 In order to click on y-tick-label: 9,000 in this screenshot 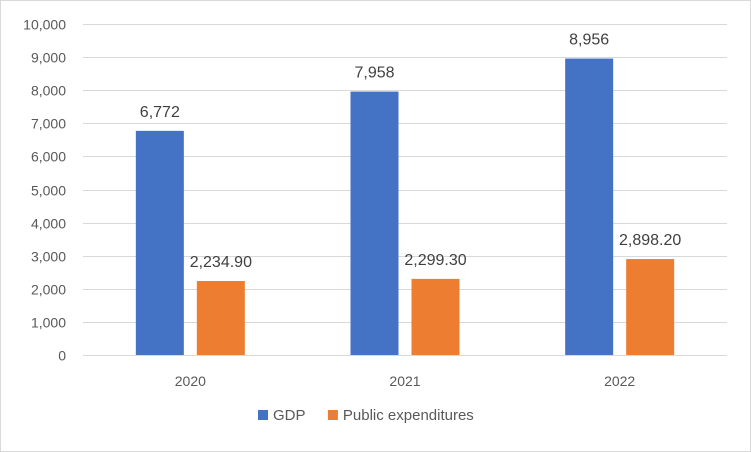, I will do `click(48, 58)`.